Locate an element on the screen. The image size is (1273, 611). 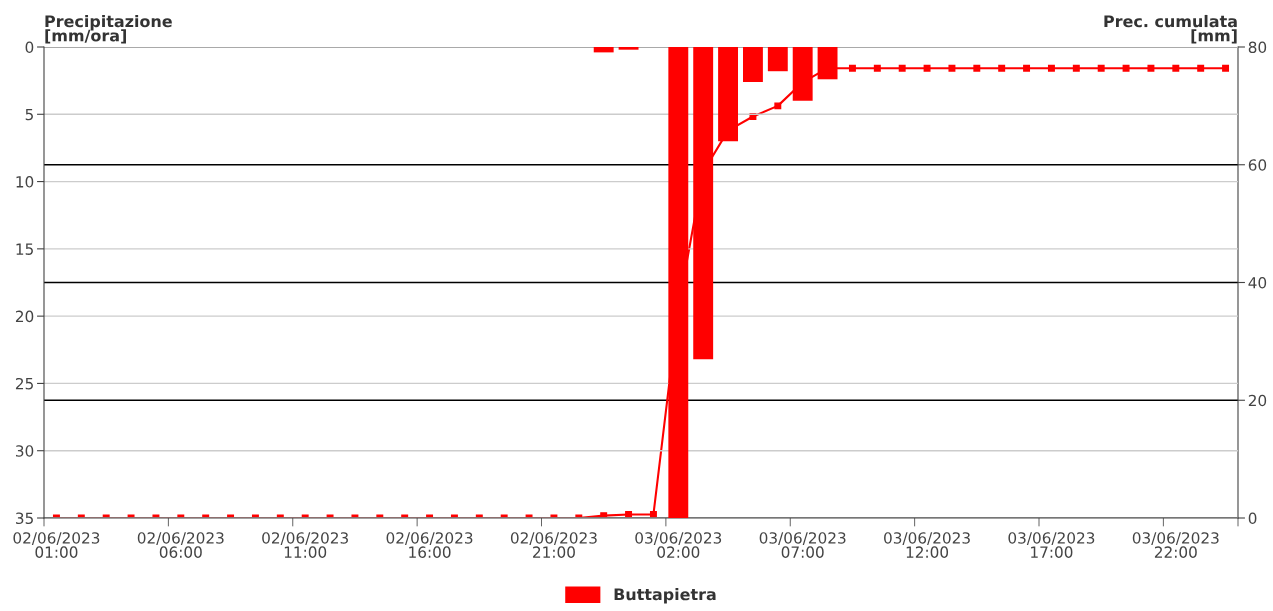
y-tick-label: 25 is located at coordinates (24, 383).